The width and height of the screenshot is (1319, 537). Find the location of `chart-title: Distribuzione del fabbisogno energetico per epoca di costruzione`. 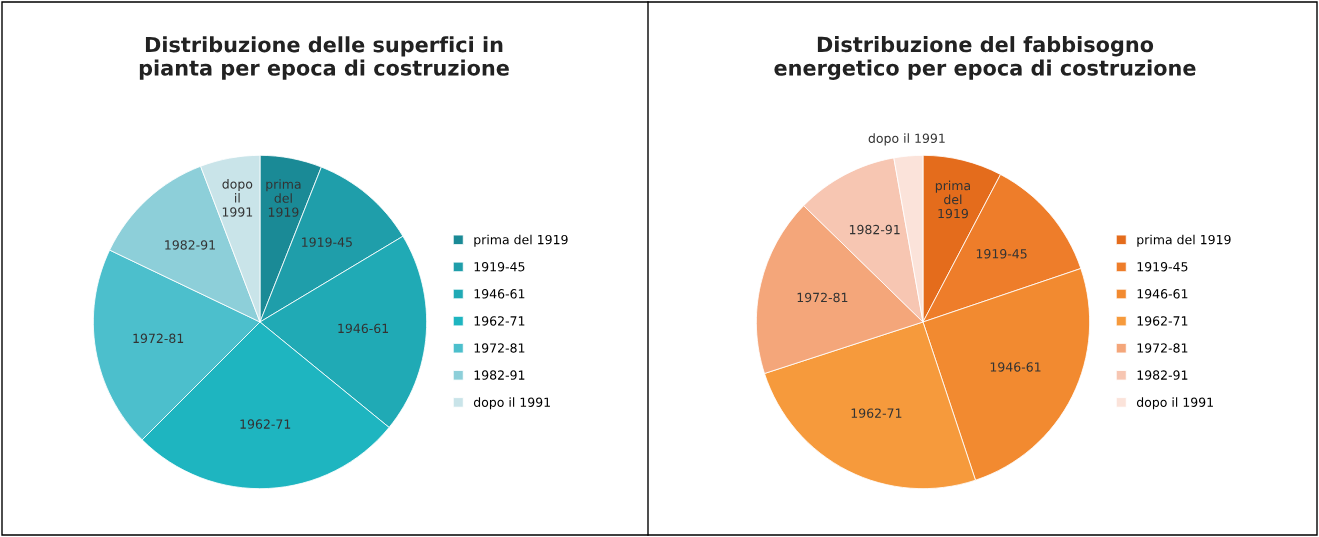

chart-title: Distribuzione del fabbisogno energetico per epoca di costruzione is located at coordinates (985, 58).